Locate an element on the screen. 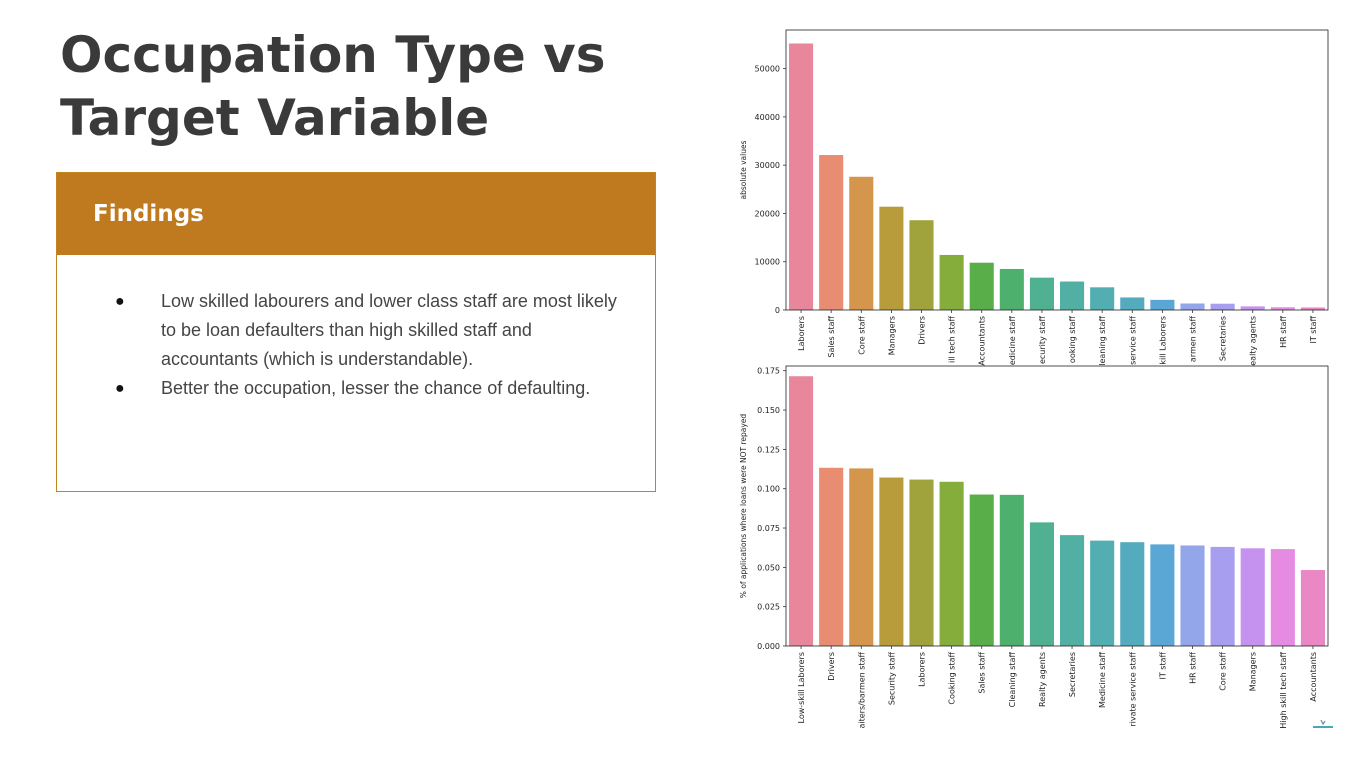 This screenshot has height=768, width=1366. x-tick-label: aiters/barmen staff is located at coordinates (861, 690).